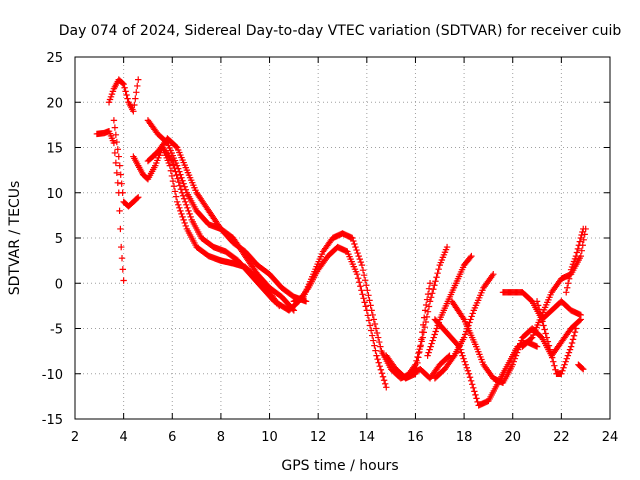 This screenshot has width=640, height=480. Describe the element at coordinates (75, 437) in the screenshot. I see `x-tick-label: 2` at that location.